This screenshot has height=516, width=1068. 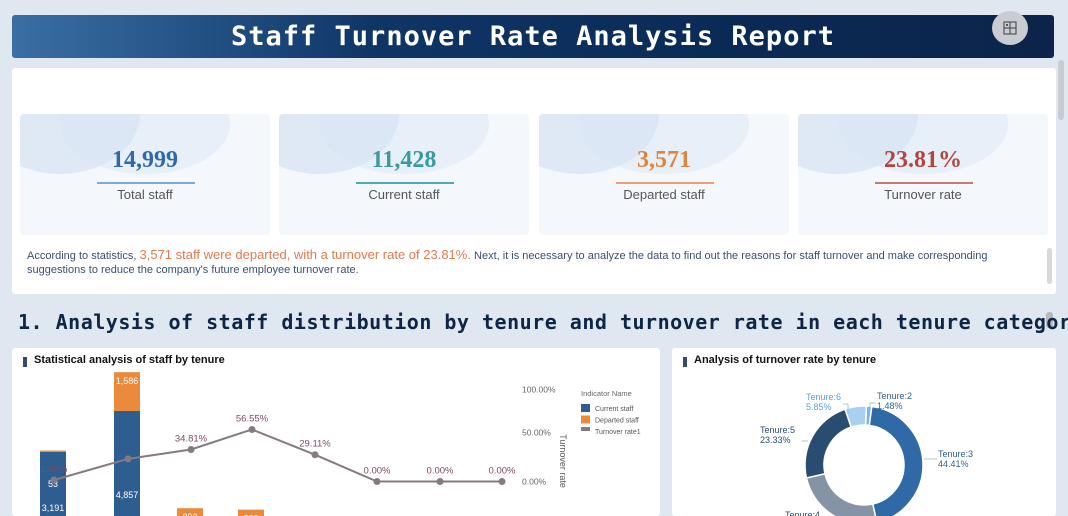 I want to click on y2-tick: 100.00%, so click(x=539, y=390).